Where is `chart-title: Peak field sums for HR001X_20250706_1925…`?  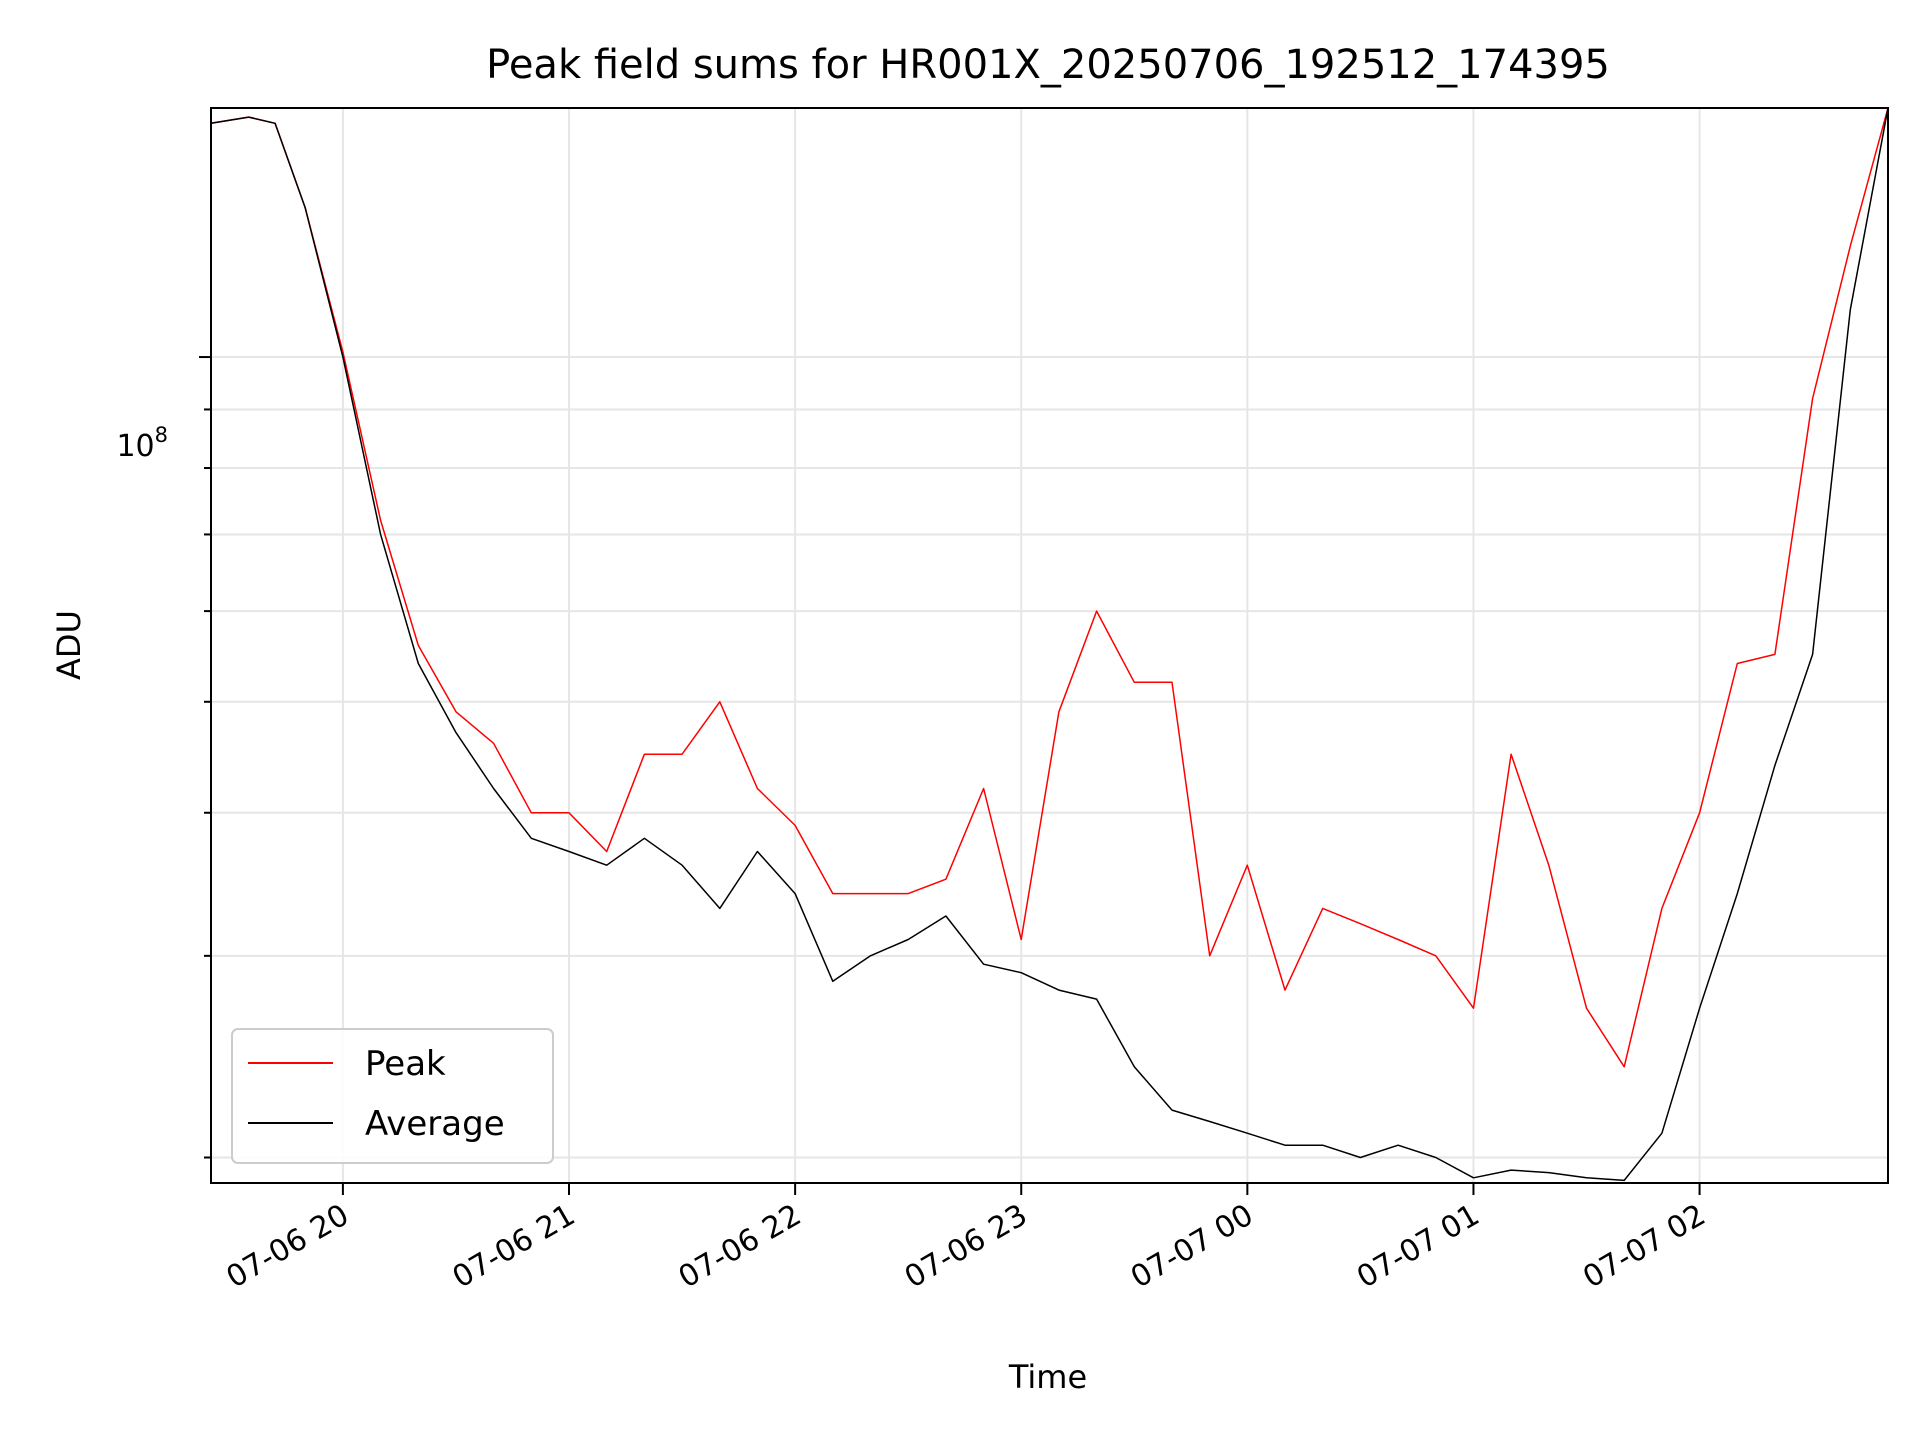
chart-title: Peak field sums for HR001X_20250706_1925… is located at coordinates (1048, 65).